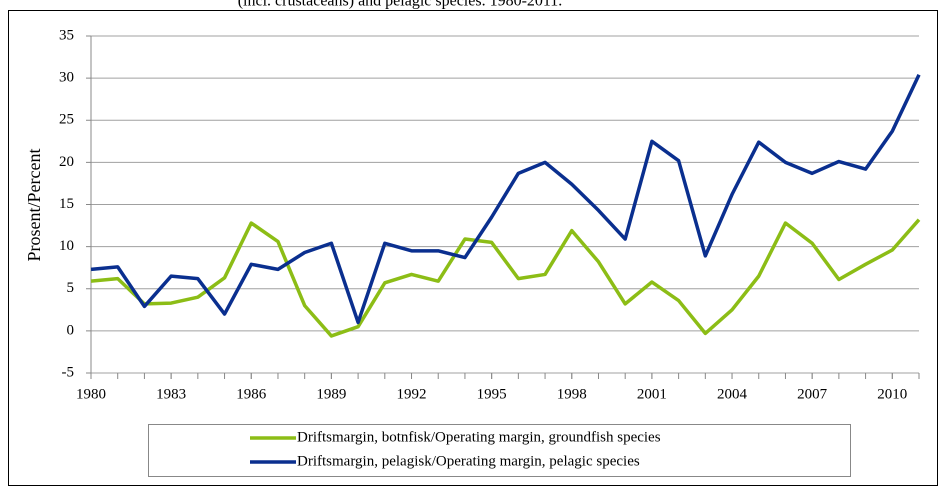  What do you see at coordinates (68, 372) in the screenshot?
I see `y-tick-label: -5` at bounding box center [68, 372].